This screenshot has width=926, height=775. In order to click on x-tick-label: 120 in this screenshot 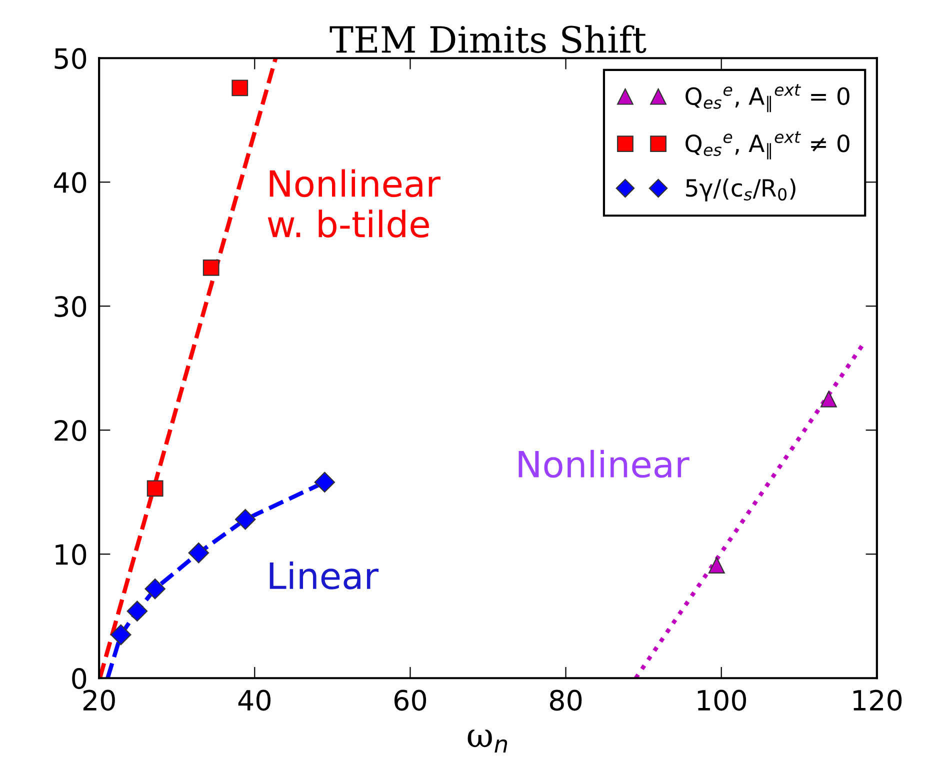, I will do `click(877, 700)`.